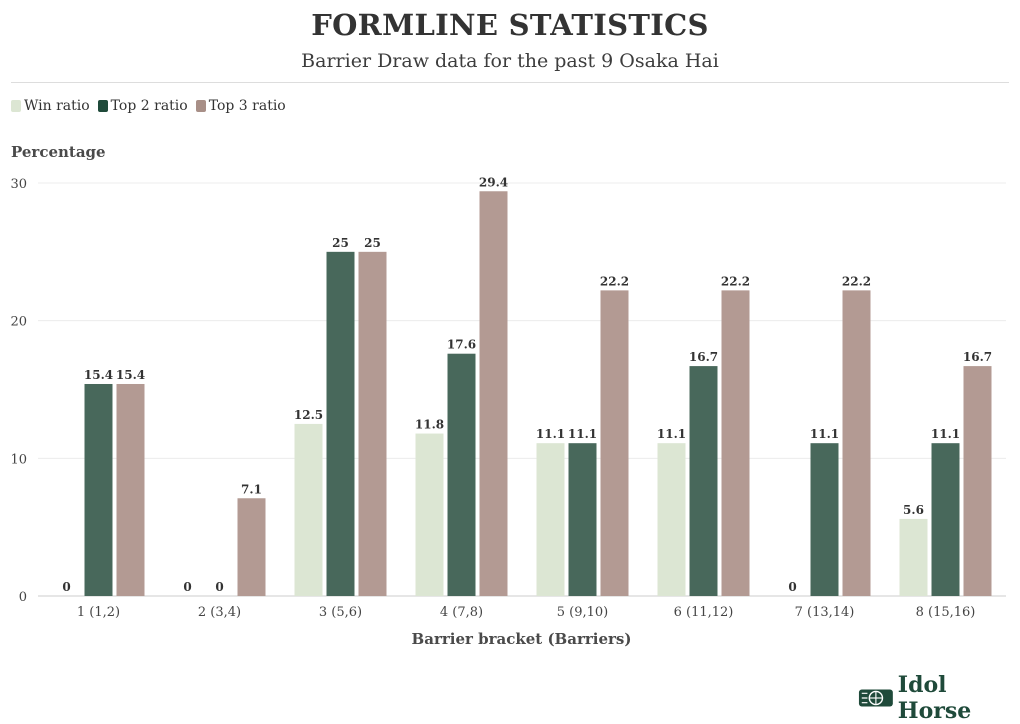 The height and width of the screenshot is (724, 1020). What do you see at coordinates (550, 434) in the screenshot?
I see `data-label-5-series-1: 11.1` at bounding box center [550, 434].